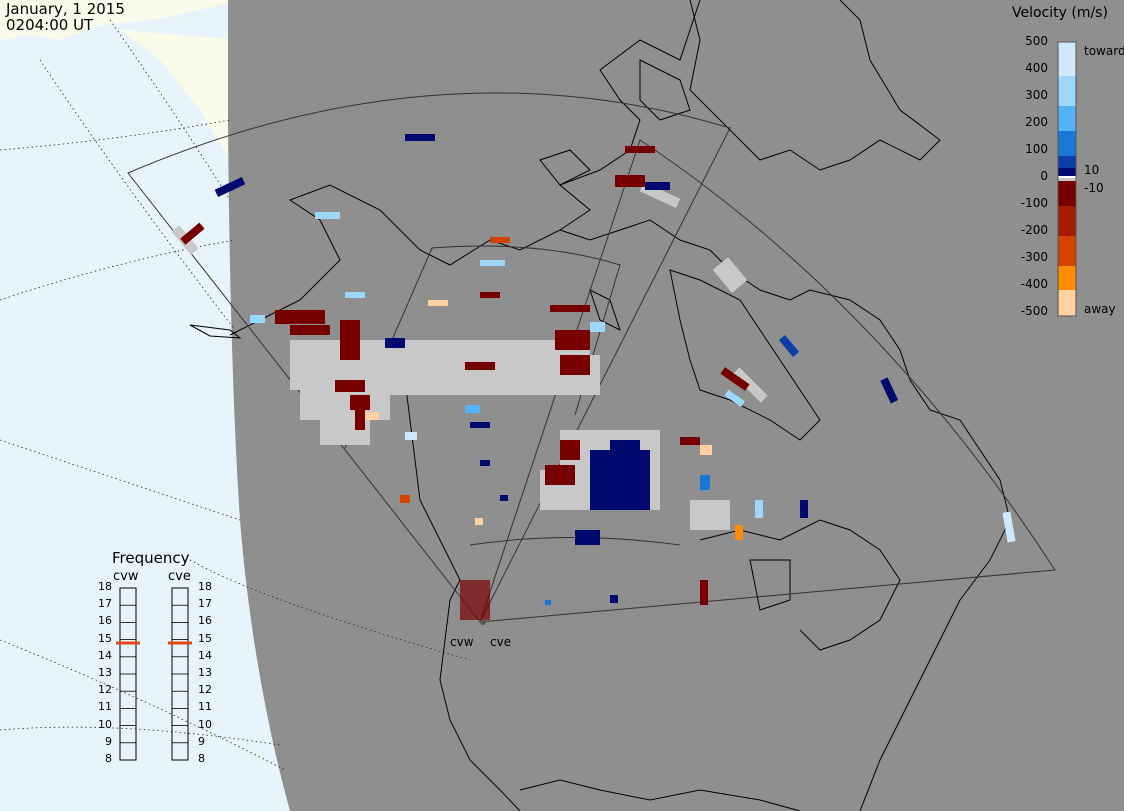 Image resolution: width=1124 pixels, height=811 pixels. What do you see at coordinates (1060, 13) in the screenshot?
I see `velocity-scale-title: Velocity (m/s)` at bounding box center [1060, 13].